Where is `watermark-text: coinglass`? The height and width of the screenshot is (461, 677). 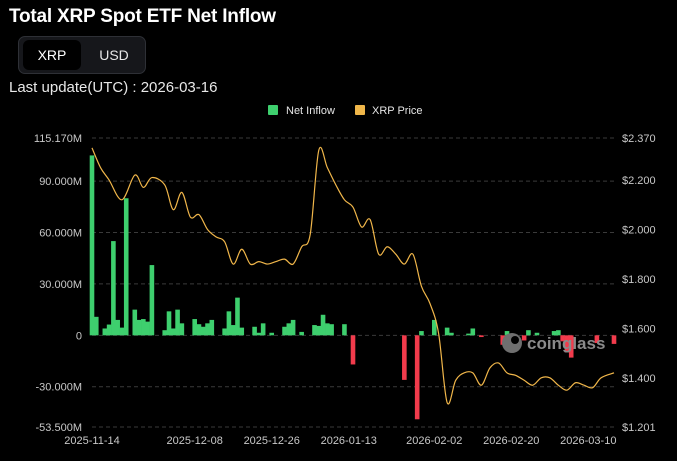 watermark-text: coinglass is located at coordinates (566, 343).